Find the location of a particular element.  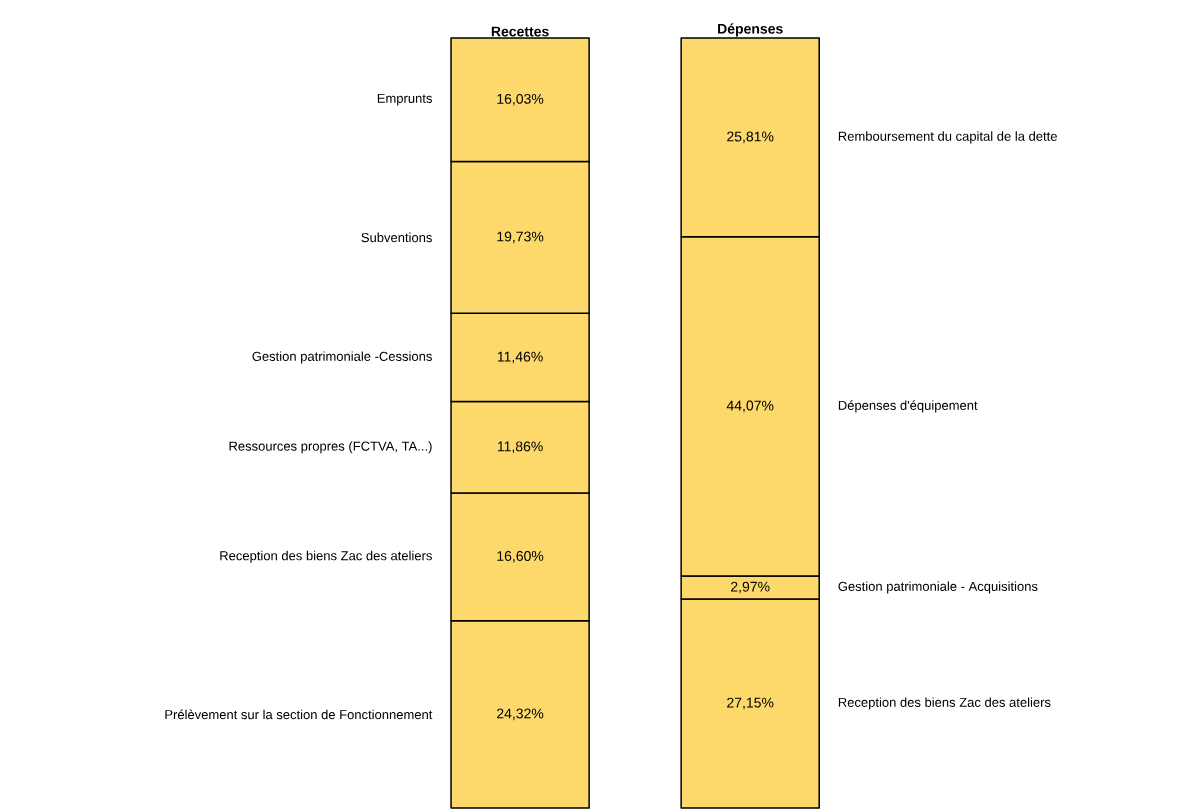

data-label: 44,07% is located at coordinates (750, 406).